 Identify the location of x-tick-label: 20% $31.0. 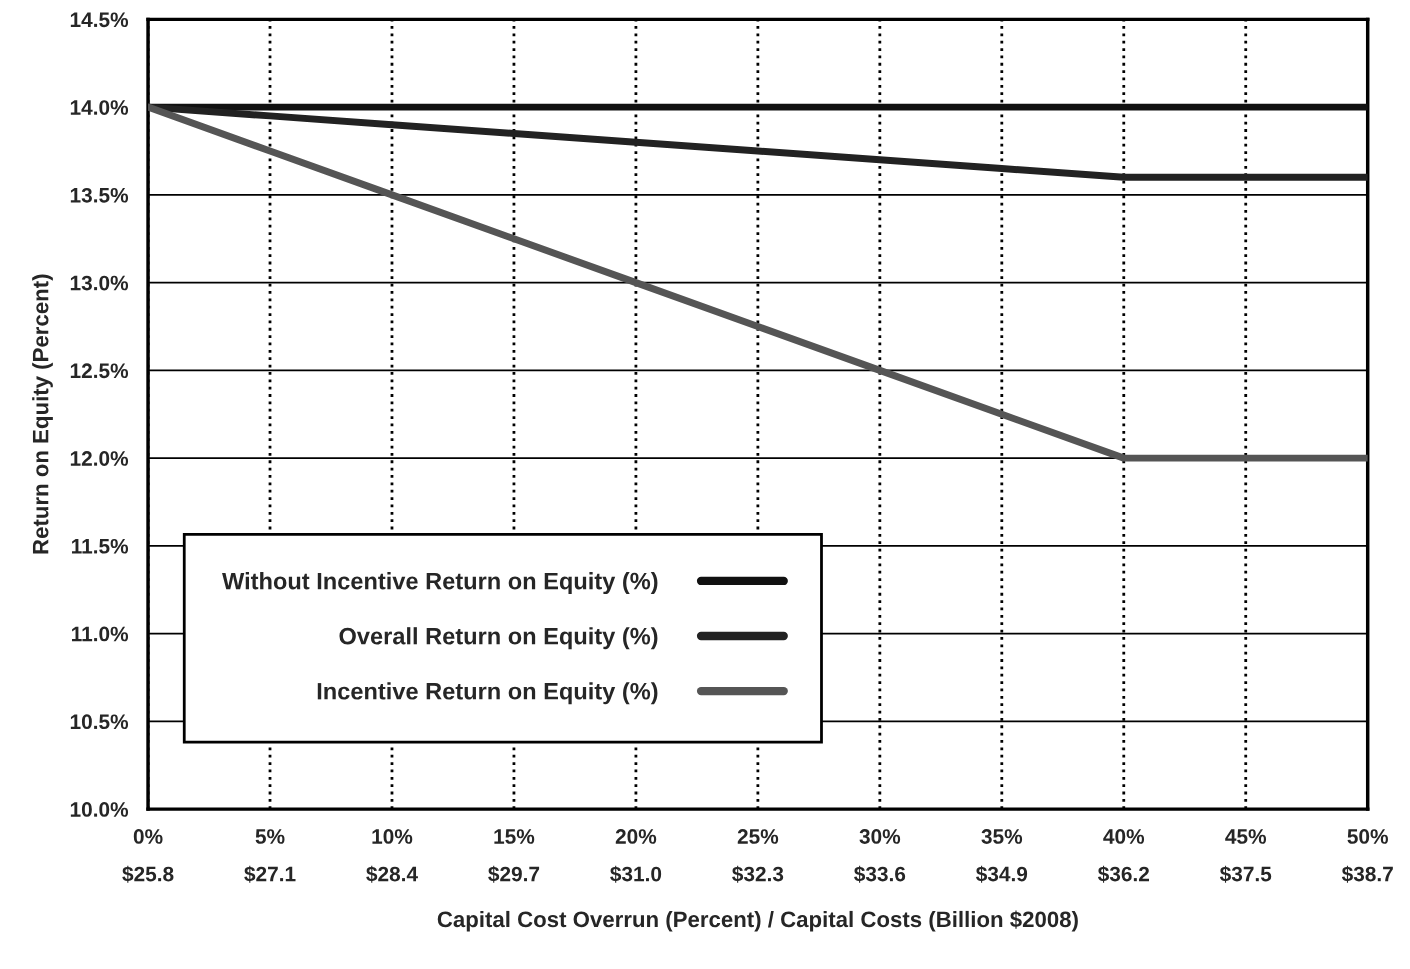
(636, 856).